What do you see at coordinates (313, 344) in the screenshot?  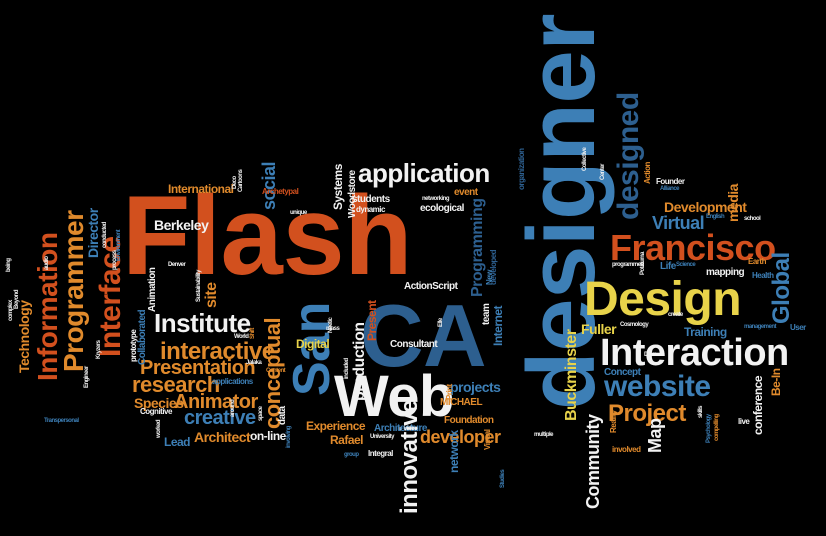 I see `word-digital: Digital` at bounding box center [313, 344].